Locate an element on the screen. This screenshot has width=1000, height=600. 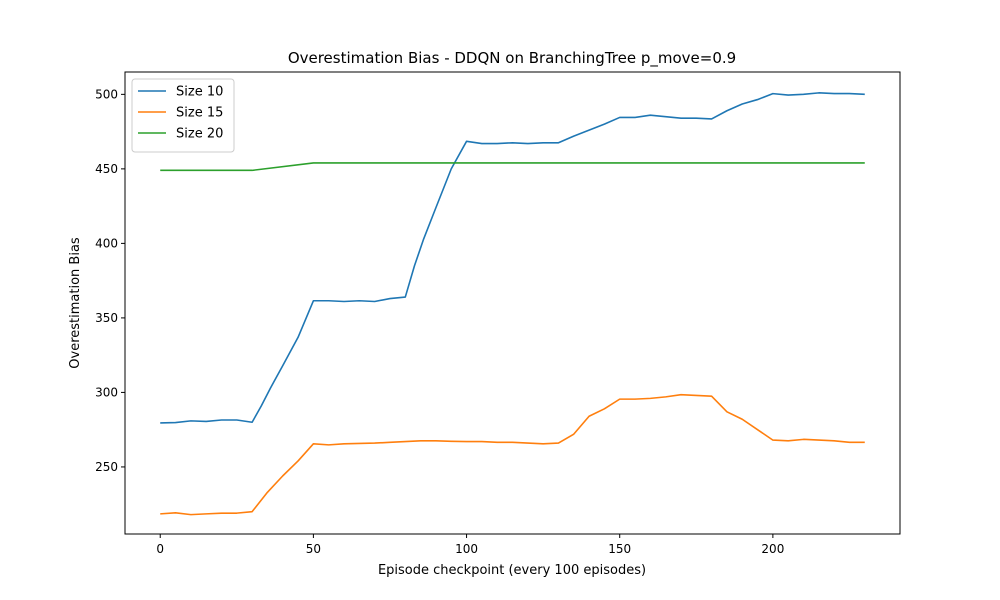
y-tick-label: 450 is located at coordinates (106, 169).